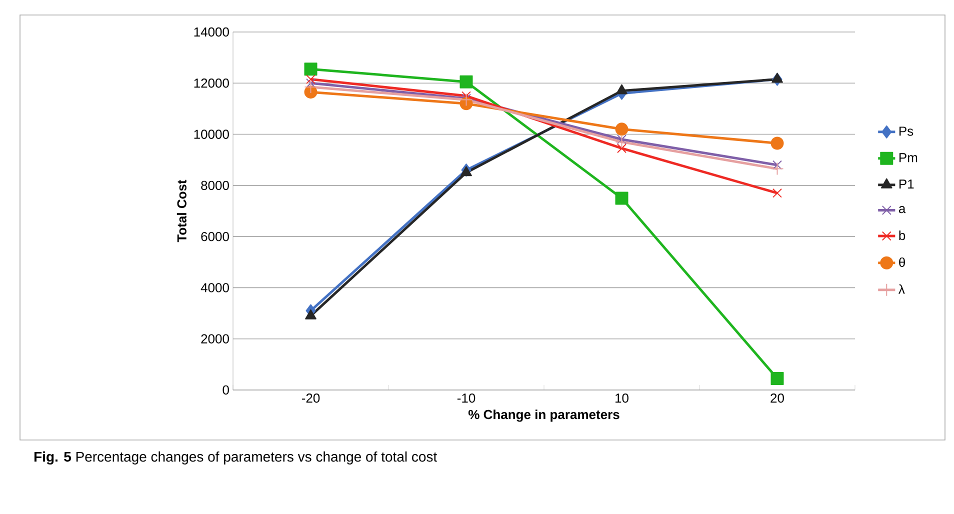 The height and width of the screenshot is (514, 954). Describe the element at coordinates (211, 83) in the screenshot. I see `y-tick-label: 12000` at that location.